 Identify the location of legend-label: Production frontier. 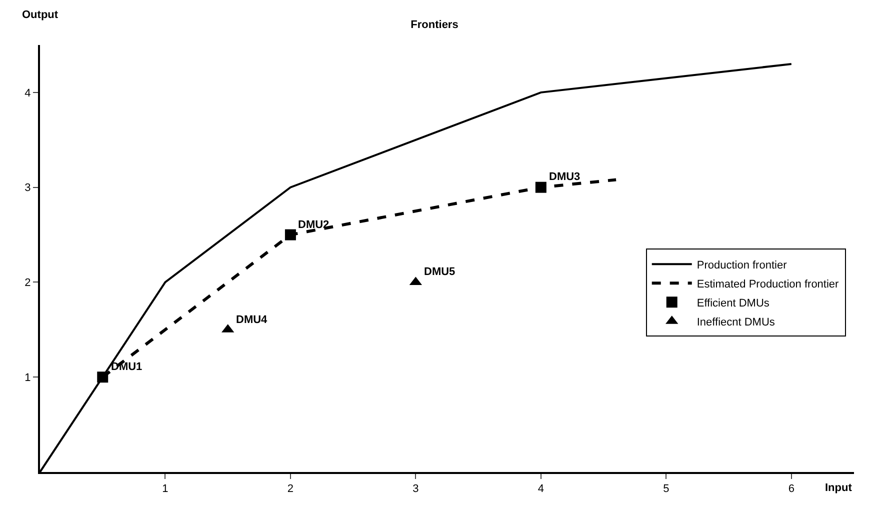
(742, 265).